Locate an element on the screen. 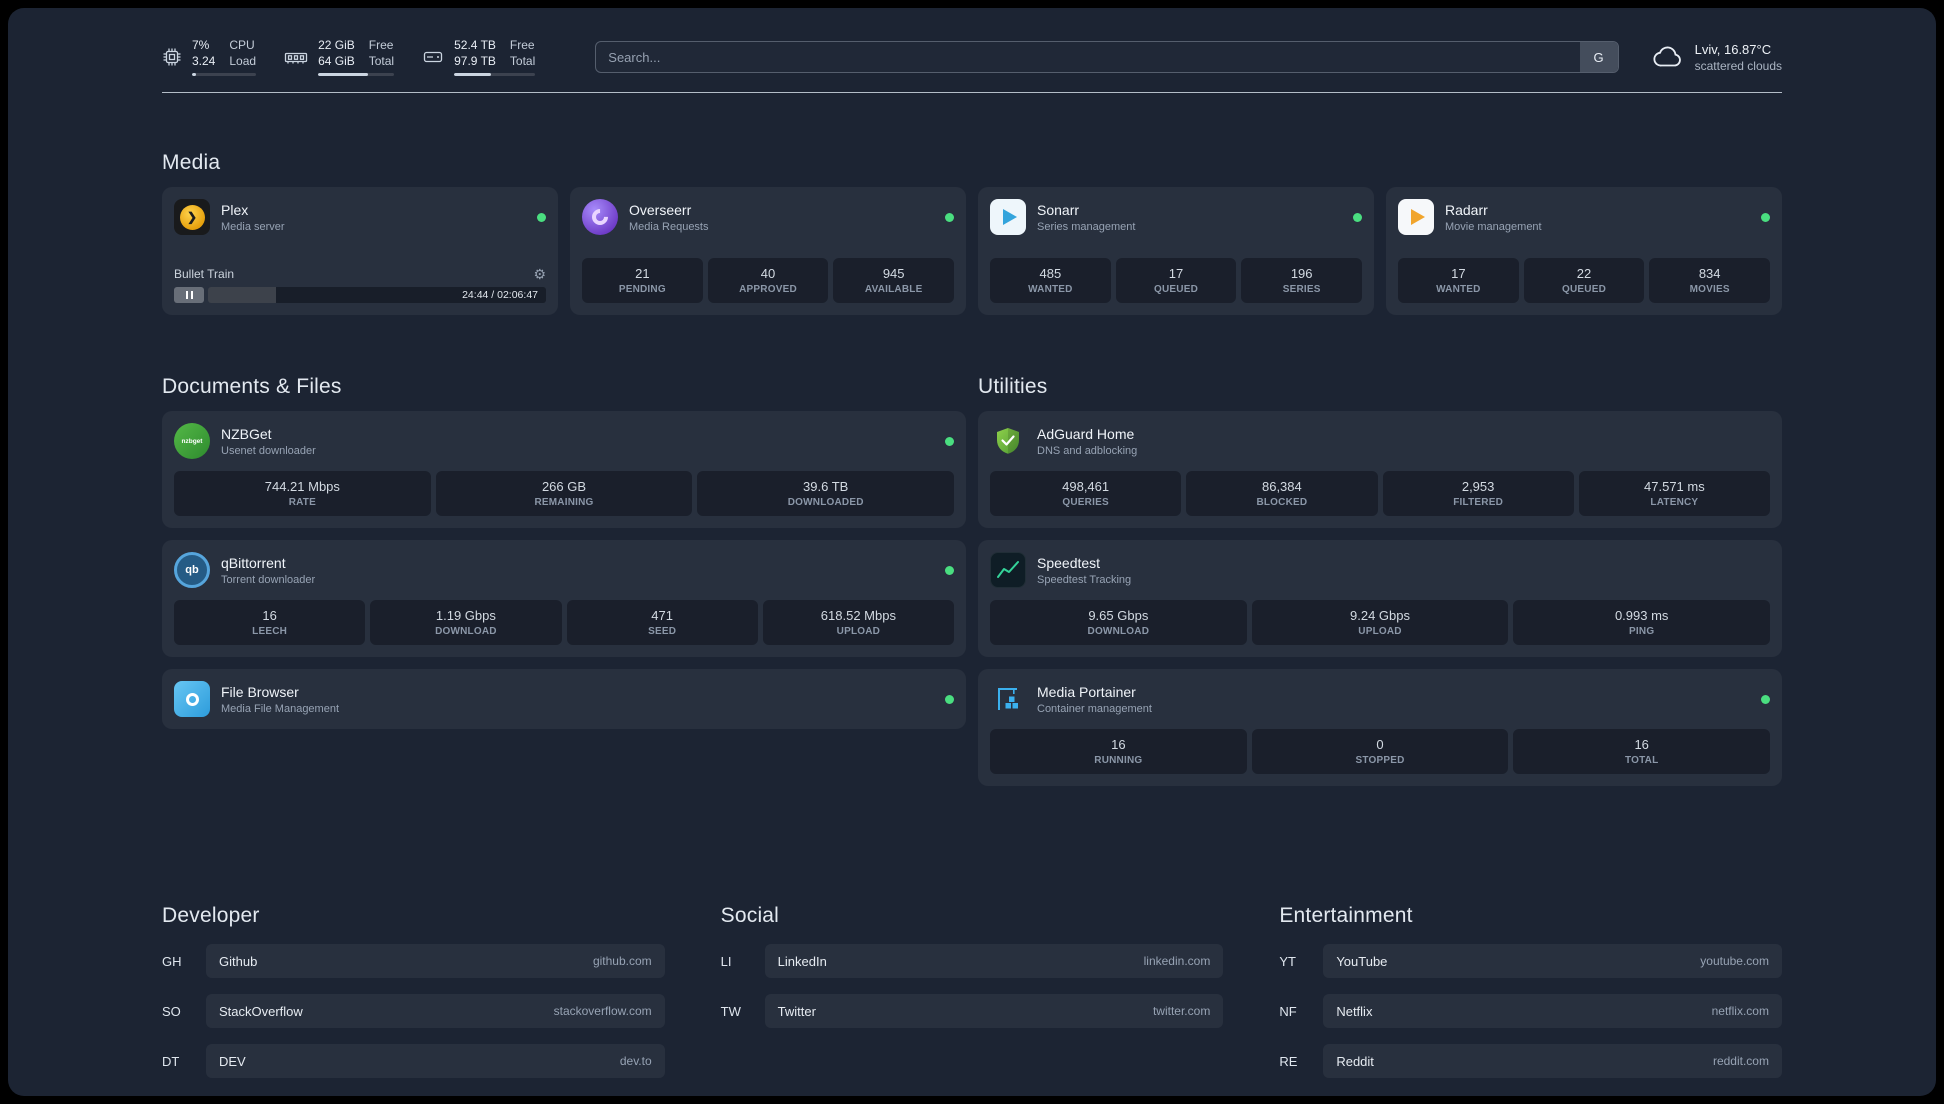  disk-free-label: Free is located at coordinates (522, 45).